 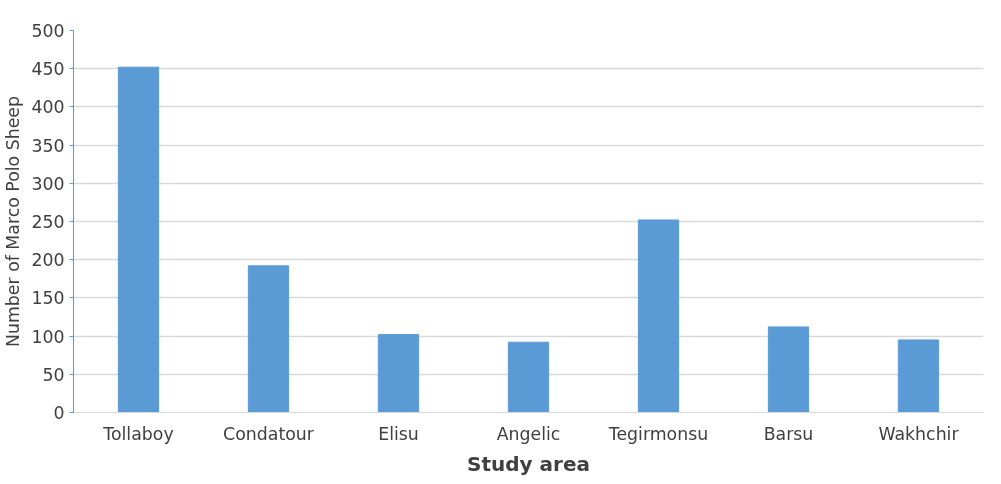 What do you see at coordinates (658, 433) in the screenshot?
I see `x-tick-label: Tegirmonsu` at bounding box center [658, 433].